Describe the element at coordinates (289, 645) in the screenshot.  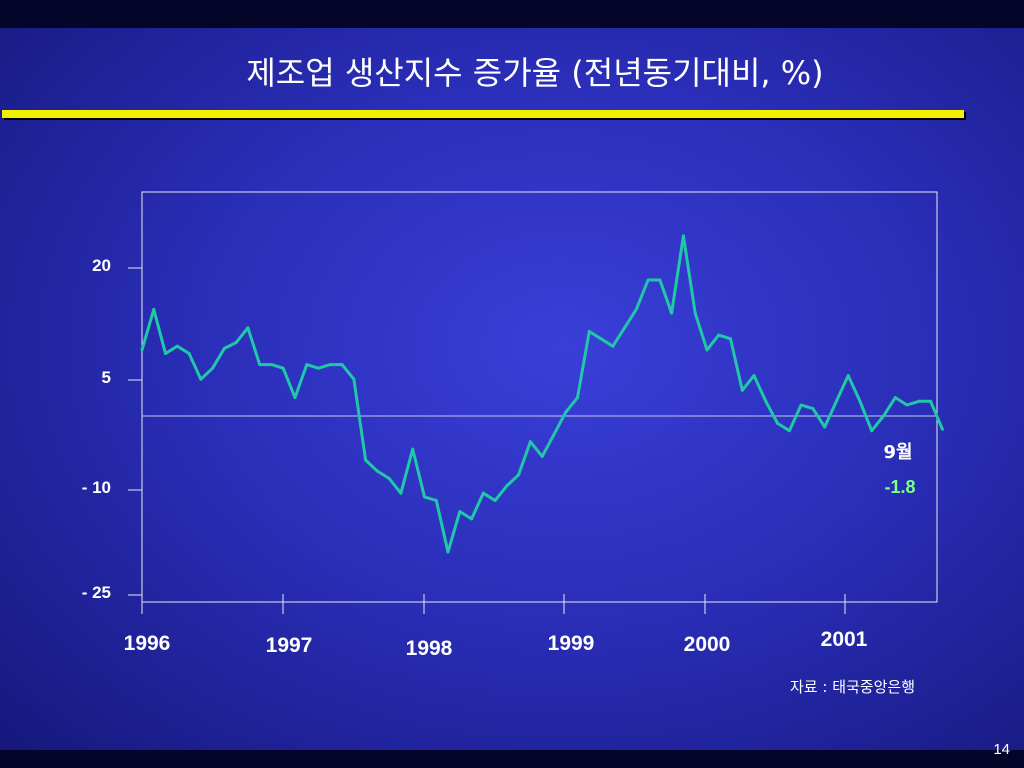
I see `x-tick-label: 1997` at that location.